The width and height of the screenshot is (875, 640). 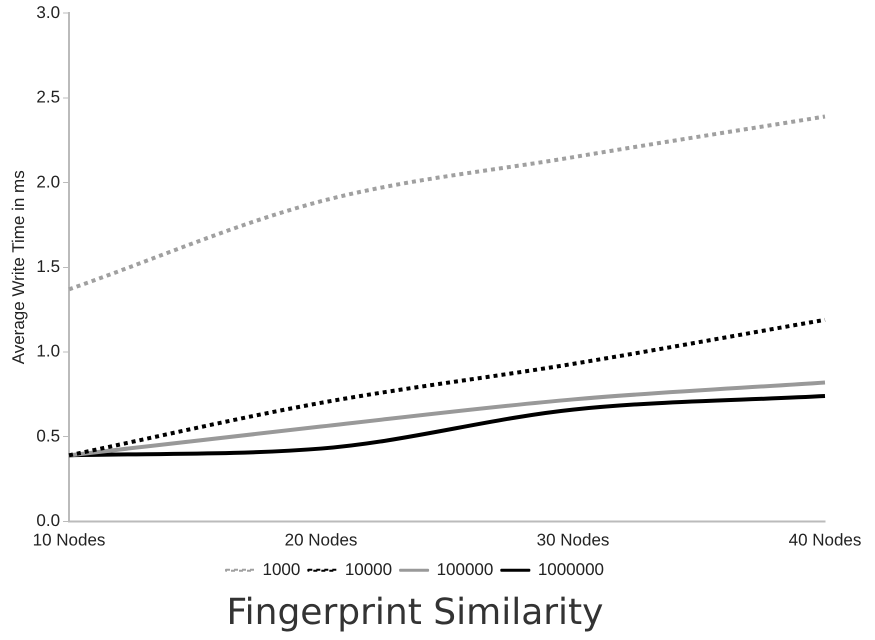 What do you see at coordinates (573, 540) in the screenshot?
I see `x-tick-label: 30 Nodes` at bounding box center [573, 540].